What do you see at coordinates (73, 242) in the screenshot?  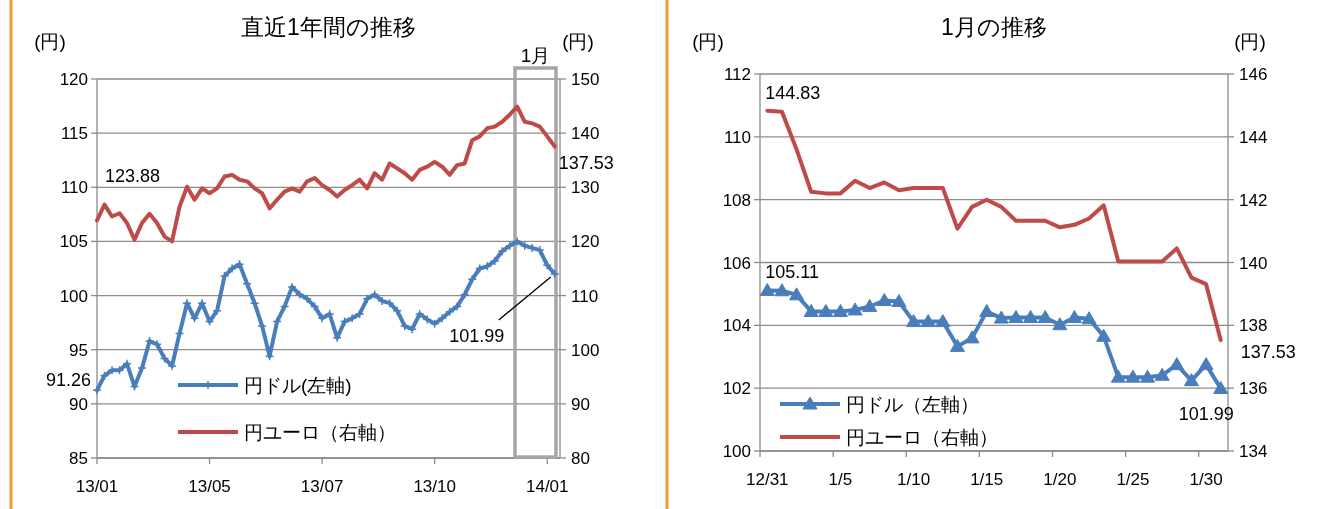 I see `y-tick-label: 105` at bounding box center [73, 242].